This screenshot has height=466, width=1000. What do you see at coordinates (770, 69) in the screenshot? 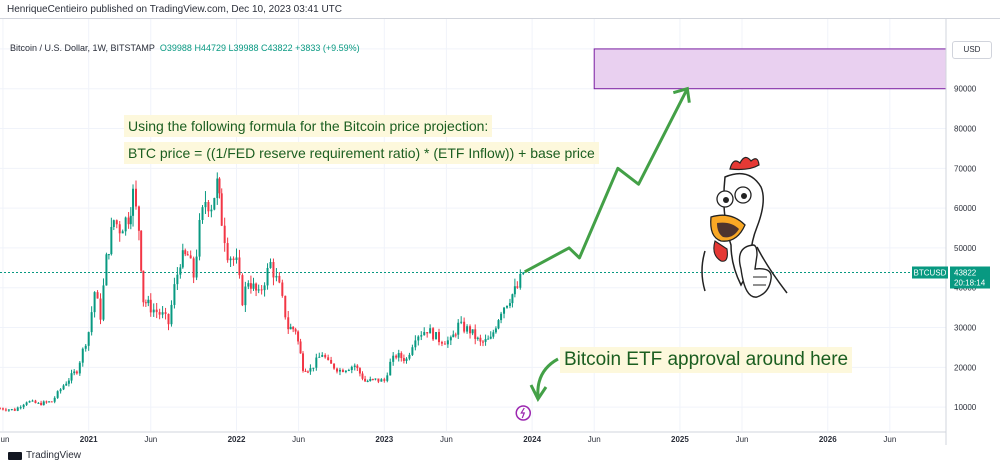
I see `target-zone-layer` at bounding box center [770, 69].